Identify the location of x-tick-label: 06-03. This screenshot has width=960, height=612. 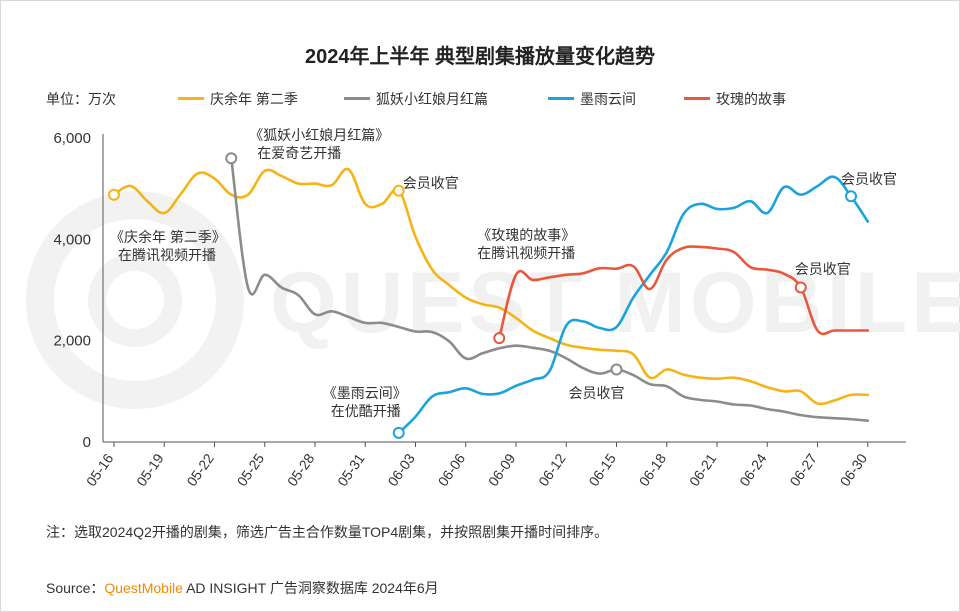
(401, 469).